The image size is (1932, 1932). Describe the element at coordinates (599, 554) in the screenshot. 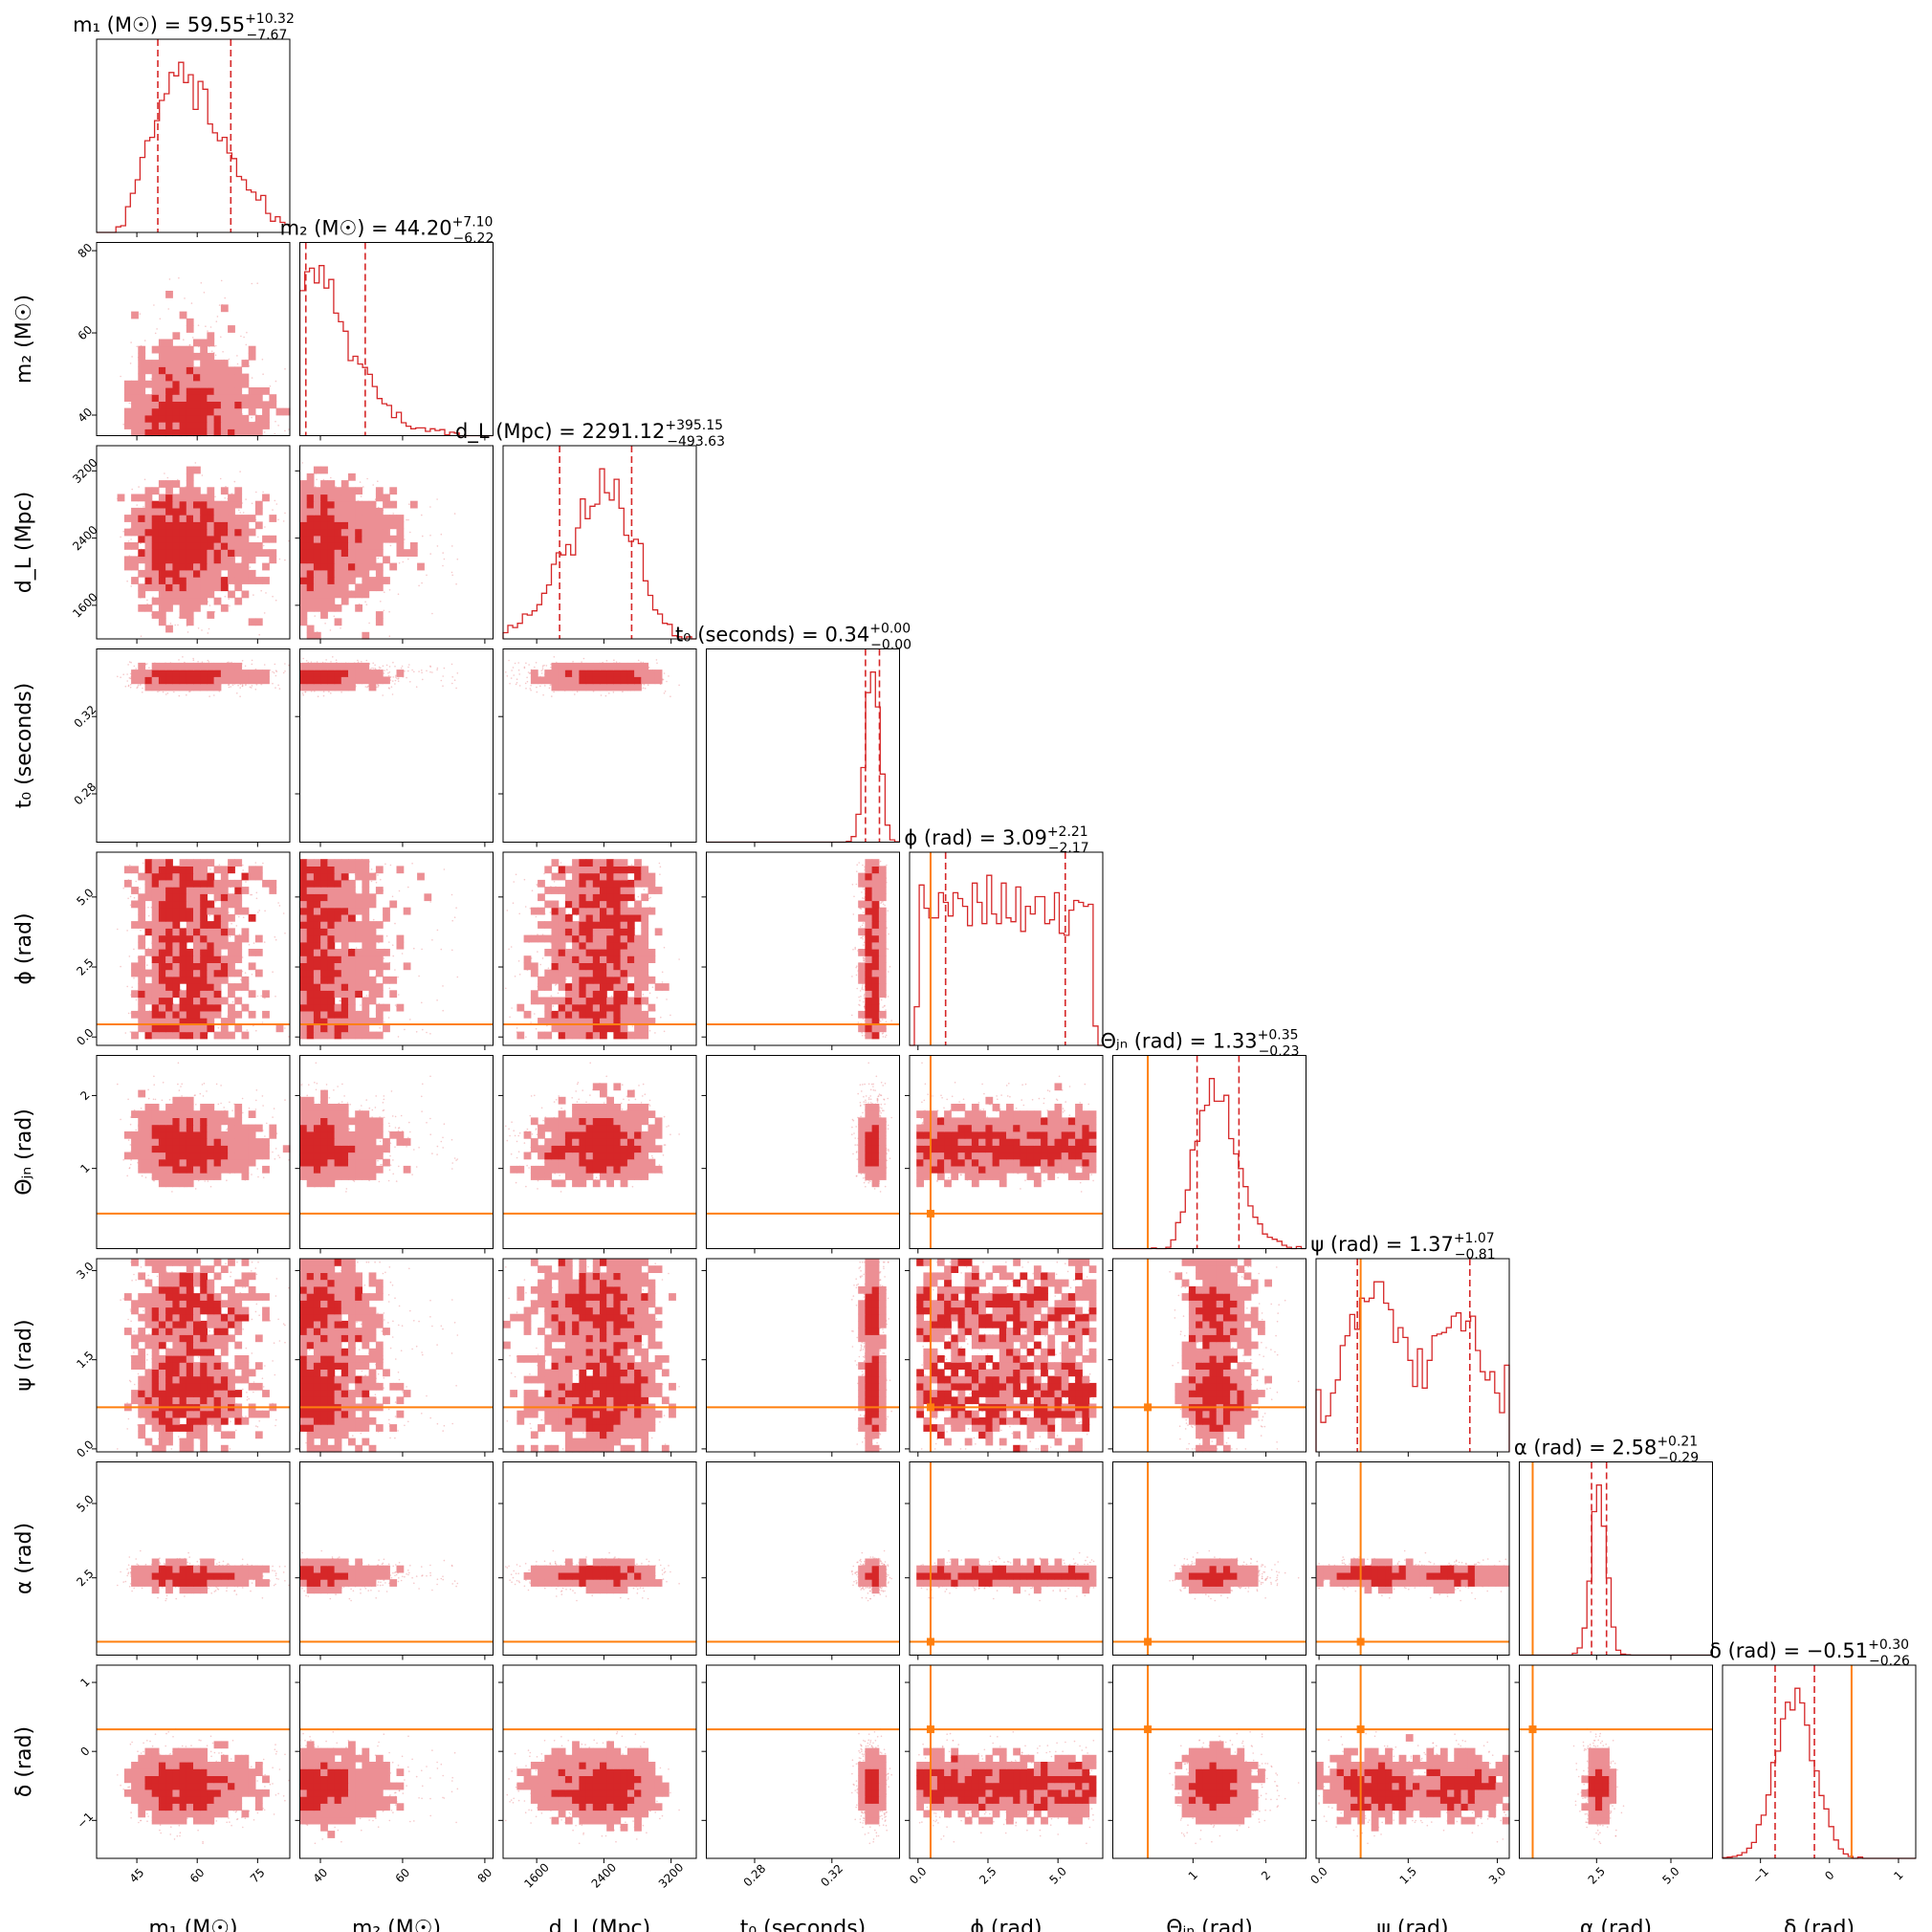

I see `histogram-dL` at that location.